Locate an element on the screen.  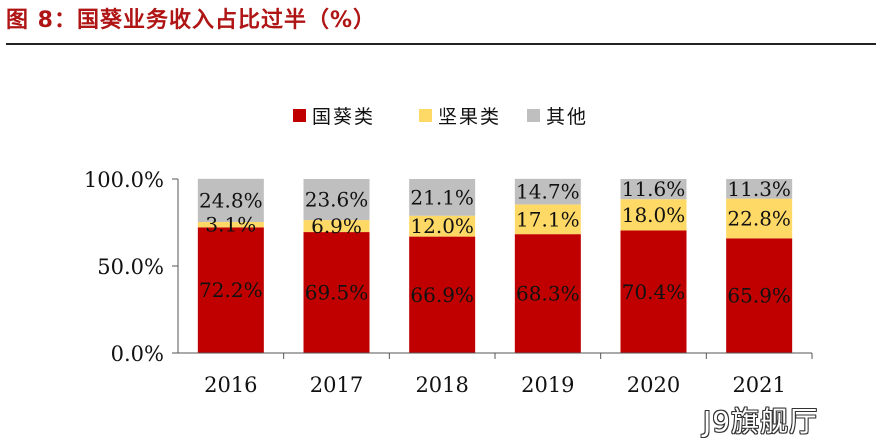
watermark-text: J9旗舰厅 is located at coordinates (761, 421).